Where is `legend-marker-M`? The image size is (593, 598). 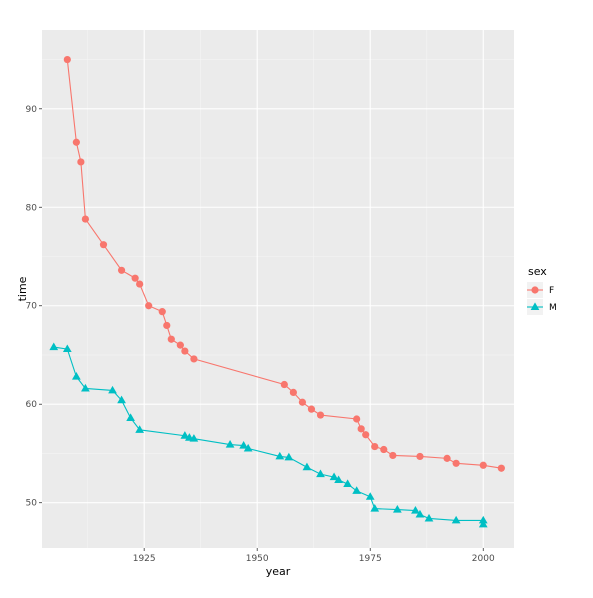
legend-marker-M is located at coordinates (535, 306).